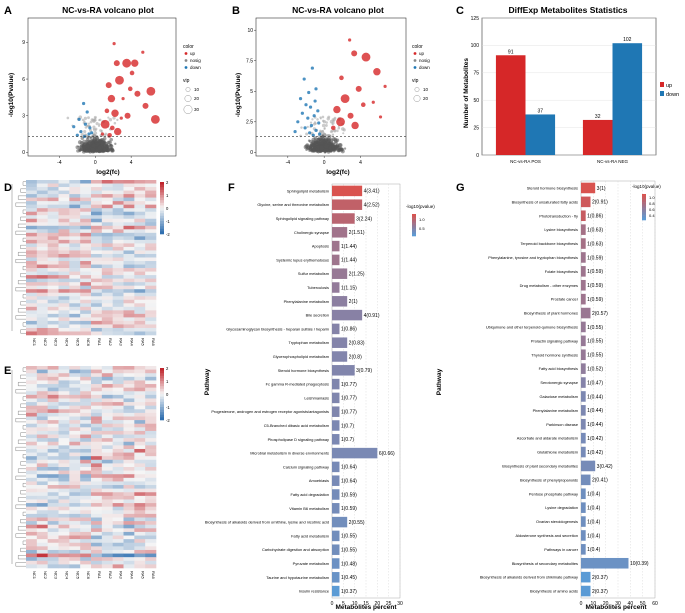  What do you see at coordinates (249, 123) in the screenshot?
I see `volcano-b-ytick-label: 2.5` at bounding box center [249, 123].